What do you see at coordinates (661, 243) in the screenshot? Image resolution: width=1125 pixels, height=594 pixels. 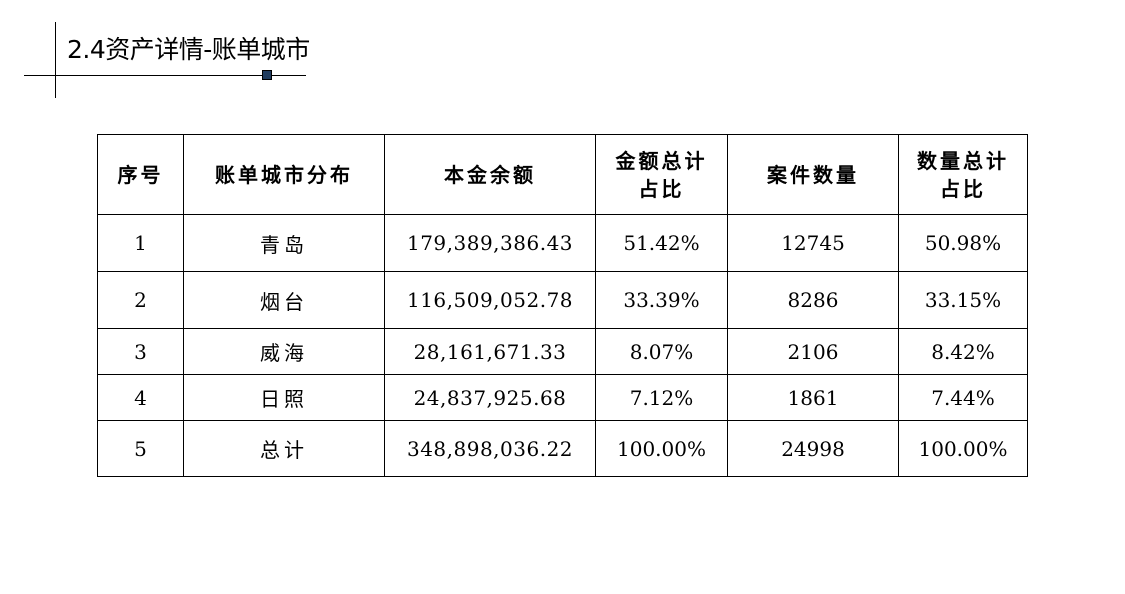 I see `cell-amount-share: 51.42%` at bounding box center [661, 243].